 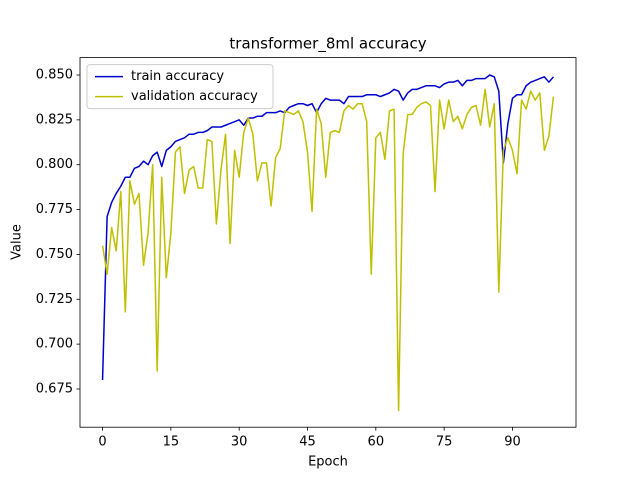 I want to click on y-tick-label: 0.675, so click(x=54, y=388).